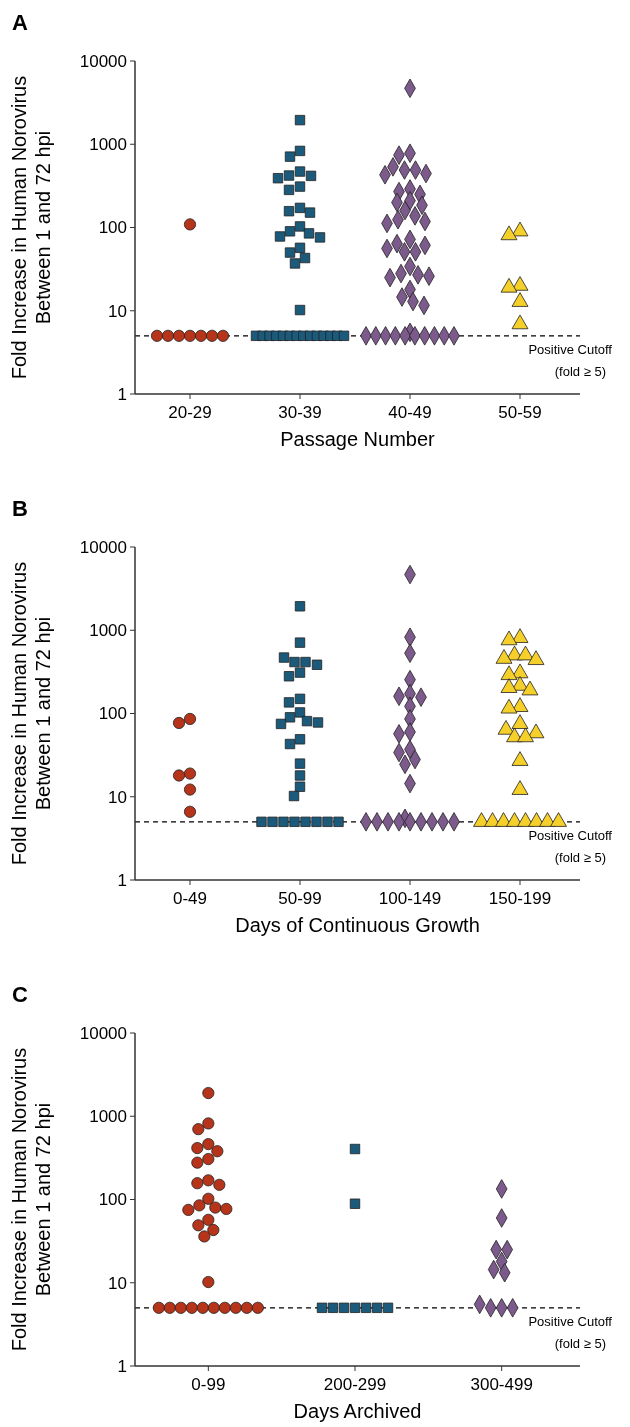 Image resolution: width=630 pixels, height=1427 pixels. Describe the element at coordinates (190, 412) in the screenshot. I see `x-tick-label: 20-29` at that location.